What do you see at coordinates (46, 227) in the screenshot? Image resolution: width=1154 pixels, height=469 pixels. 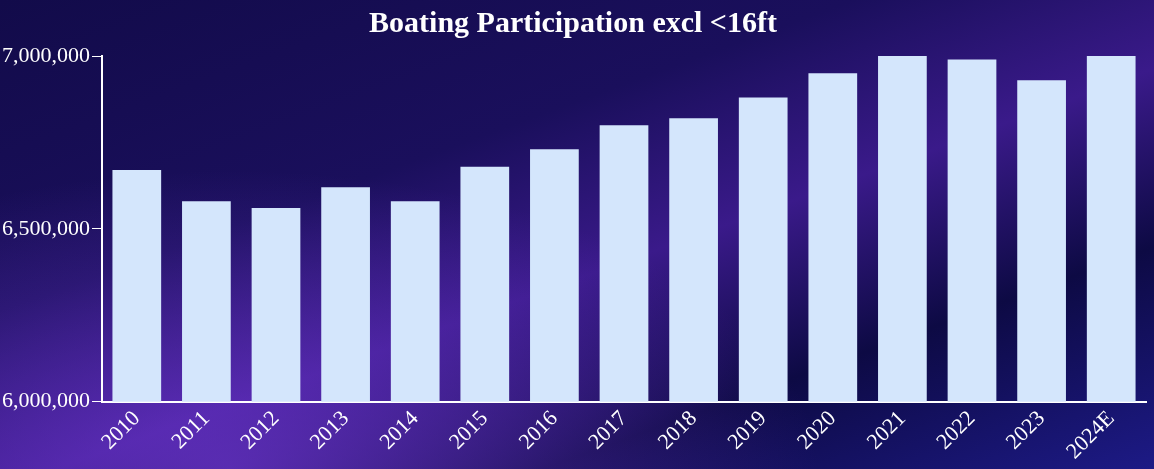 I see `y-tick-label: 6,500,000` at bounding box center [46, 227].